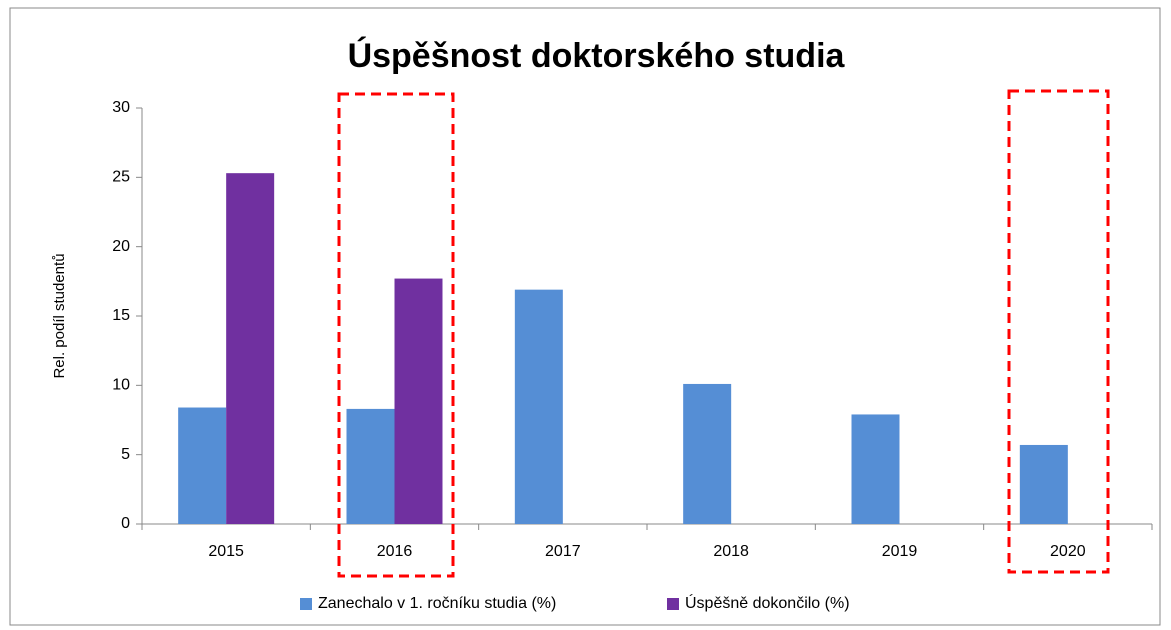 Image resolution: width=1171 pixels, height=630 pixels. What do you see at coordinates (59, 315) in the screenshot?
I see `y-axis-label: Rel. podíl studentů` at bounding box center [59, 315].